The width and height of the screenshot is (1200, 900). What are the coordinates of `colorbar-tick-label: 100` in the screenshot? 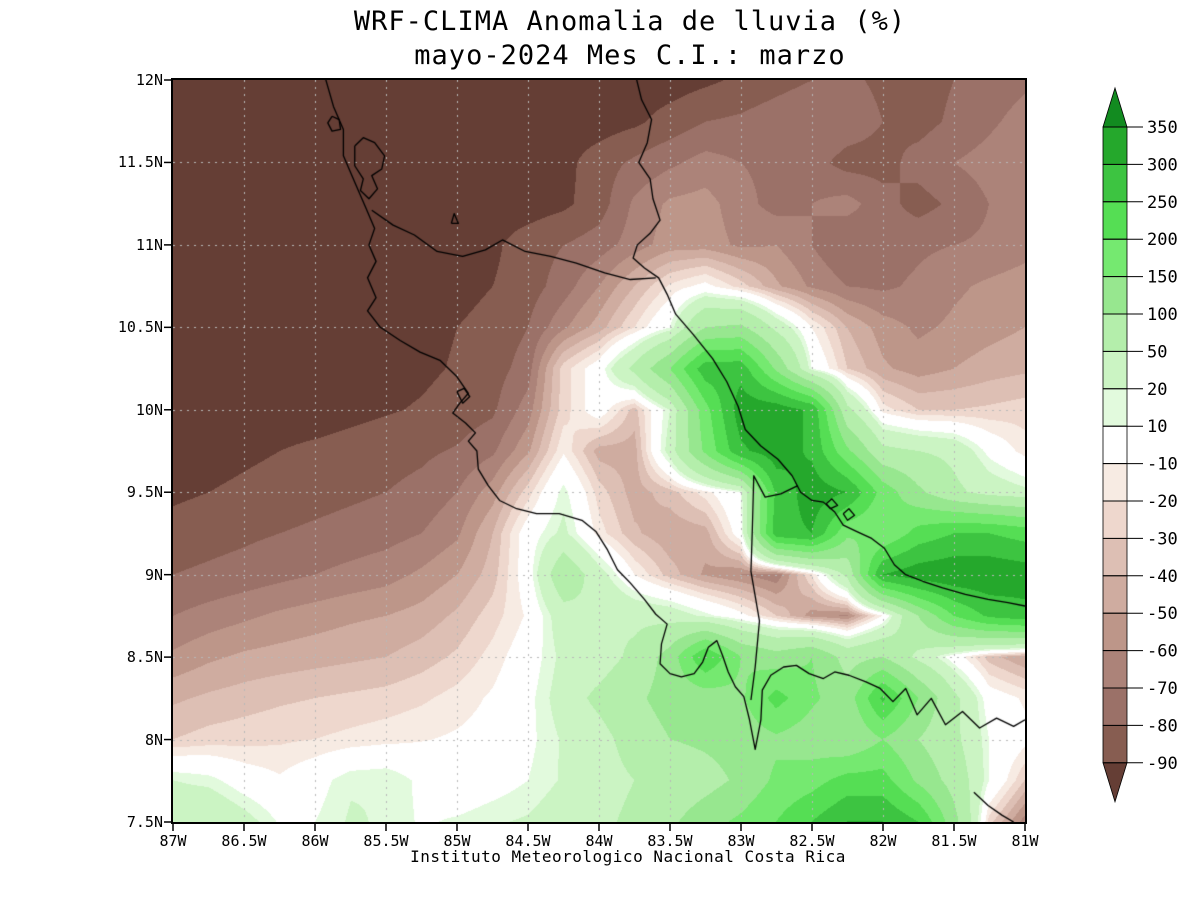 It's located at (1162, 315).